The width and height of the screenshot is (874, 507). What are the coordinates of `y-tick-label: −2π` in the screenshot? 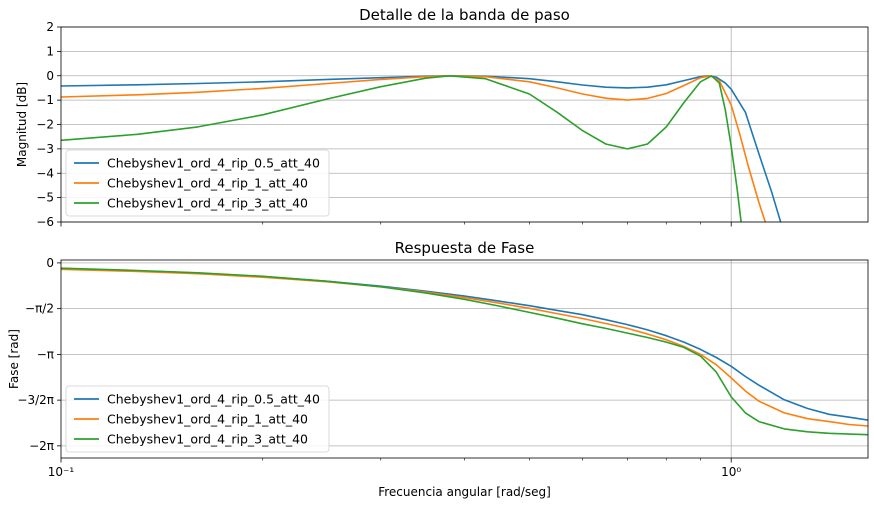 It's located at (41, 446).